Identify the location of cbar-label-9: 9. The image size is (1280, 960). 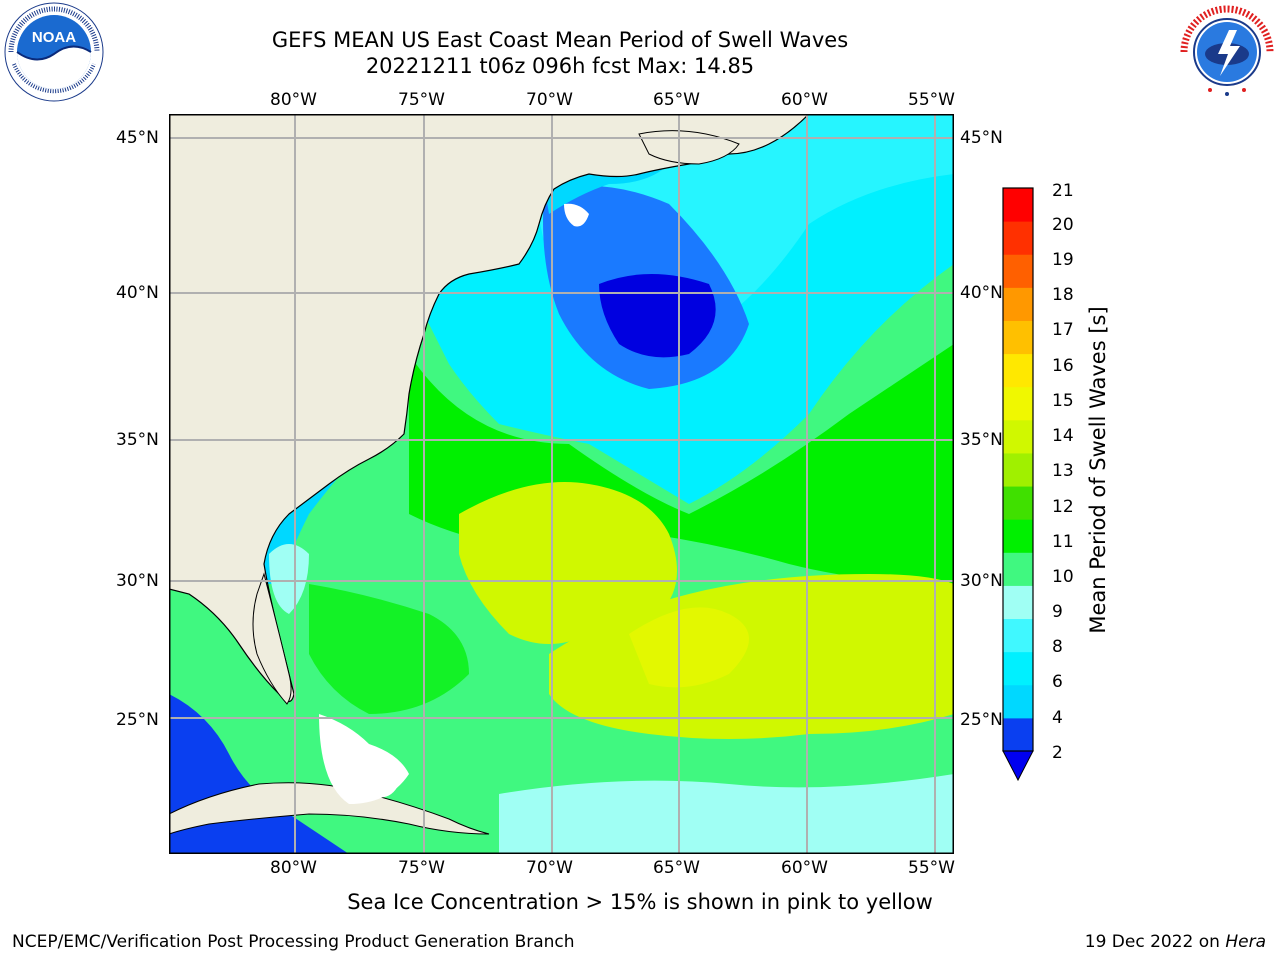
(1057, 612).